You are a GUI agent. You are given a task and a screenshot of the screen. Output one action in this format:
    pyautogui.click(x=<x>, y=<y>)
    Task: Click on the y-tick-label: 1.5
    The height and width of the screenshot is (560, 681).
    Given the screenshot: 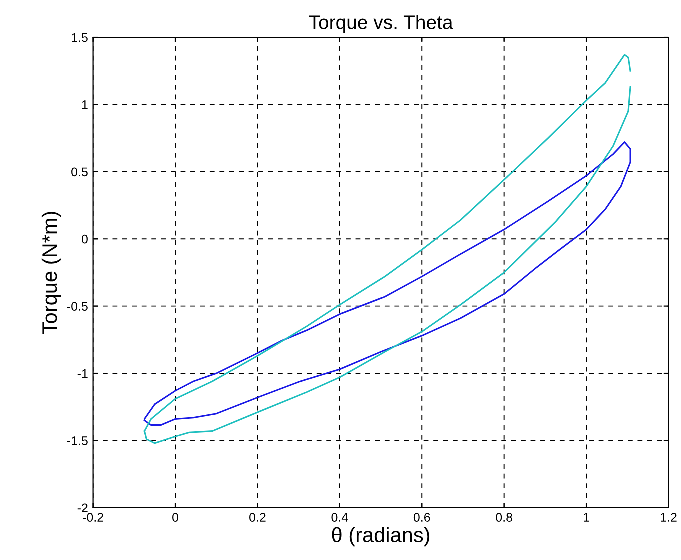 What is the action you would take?
    pyautogui.click(x=80, y=37)
    